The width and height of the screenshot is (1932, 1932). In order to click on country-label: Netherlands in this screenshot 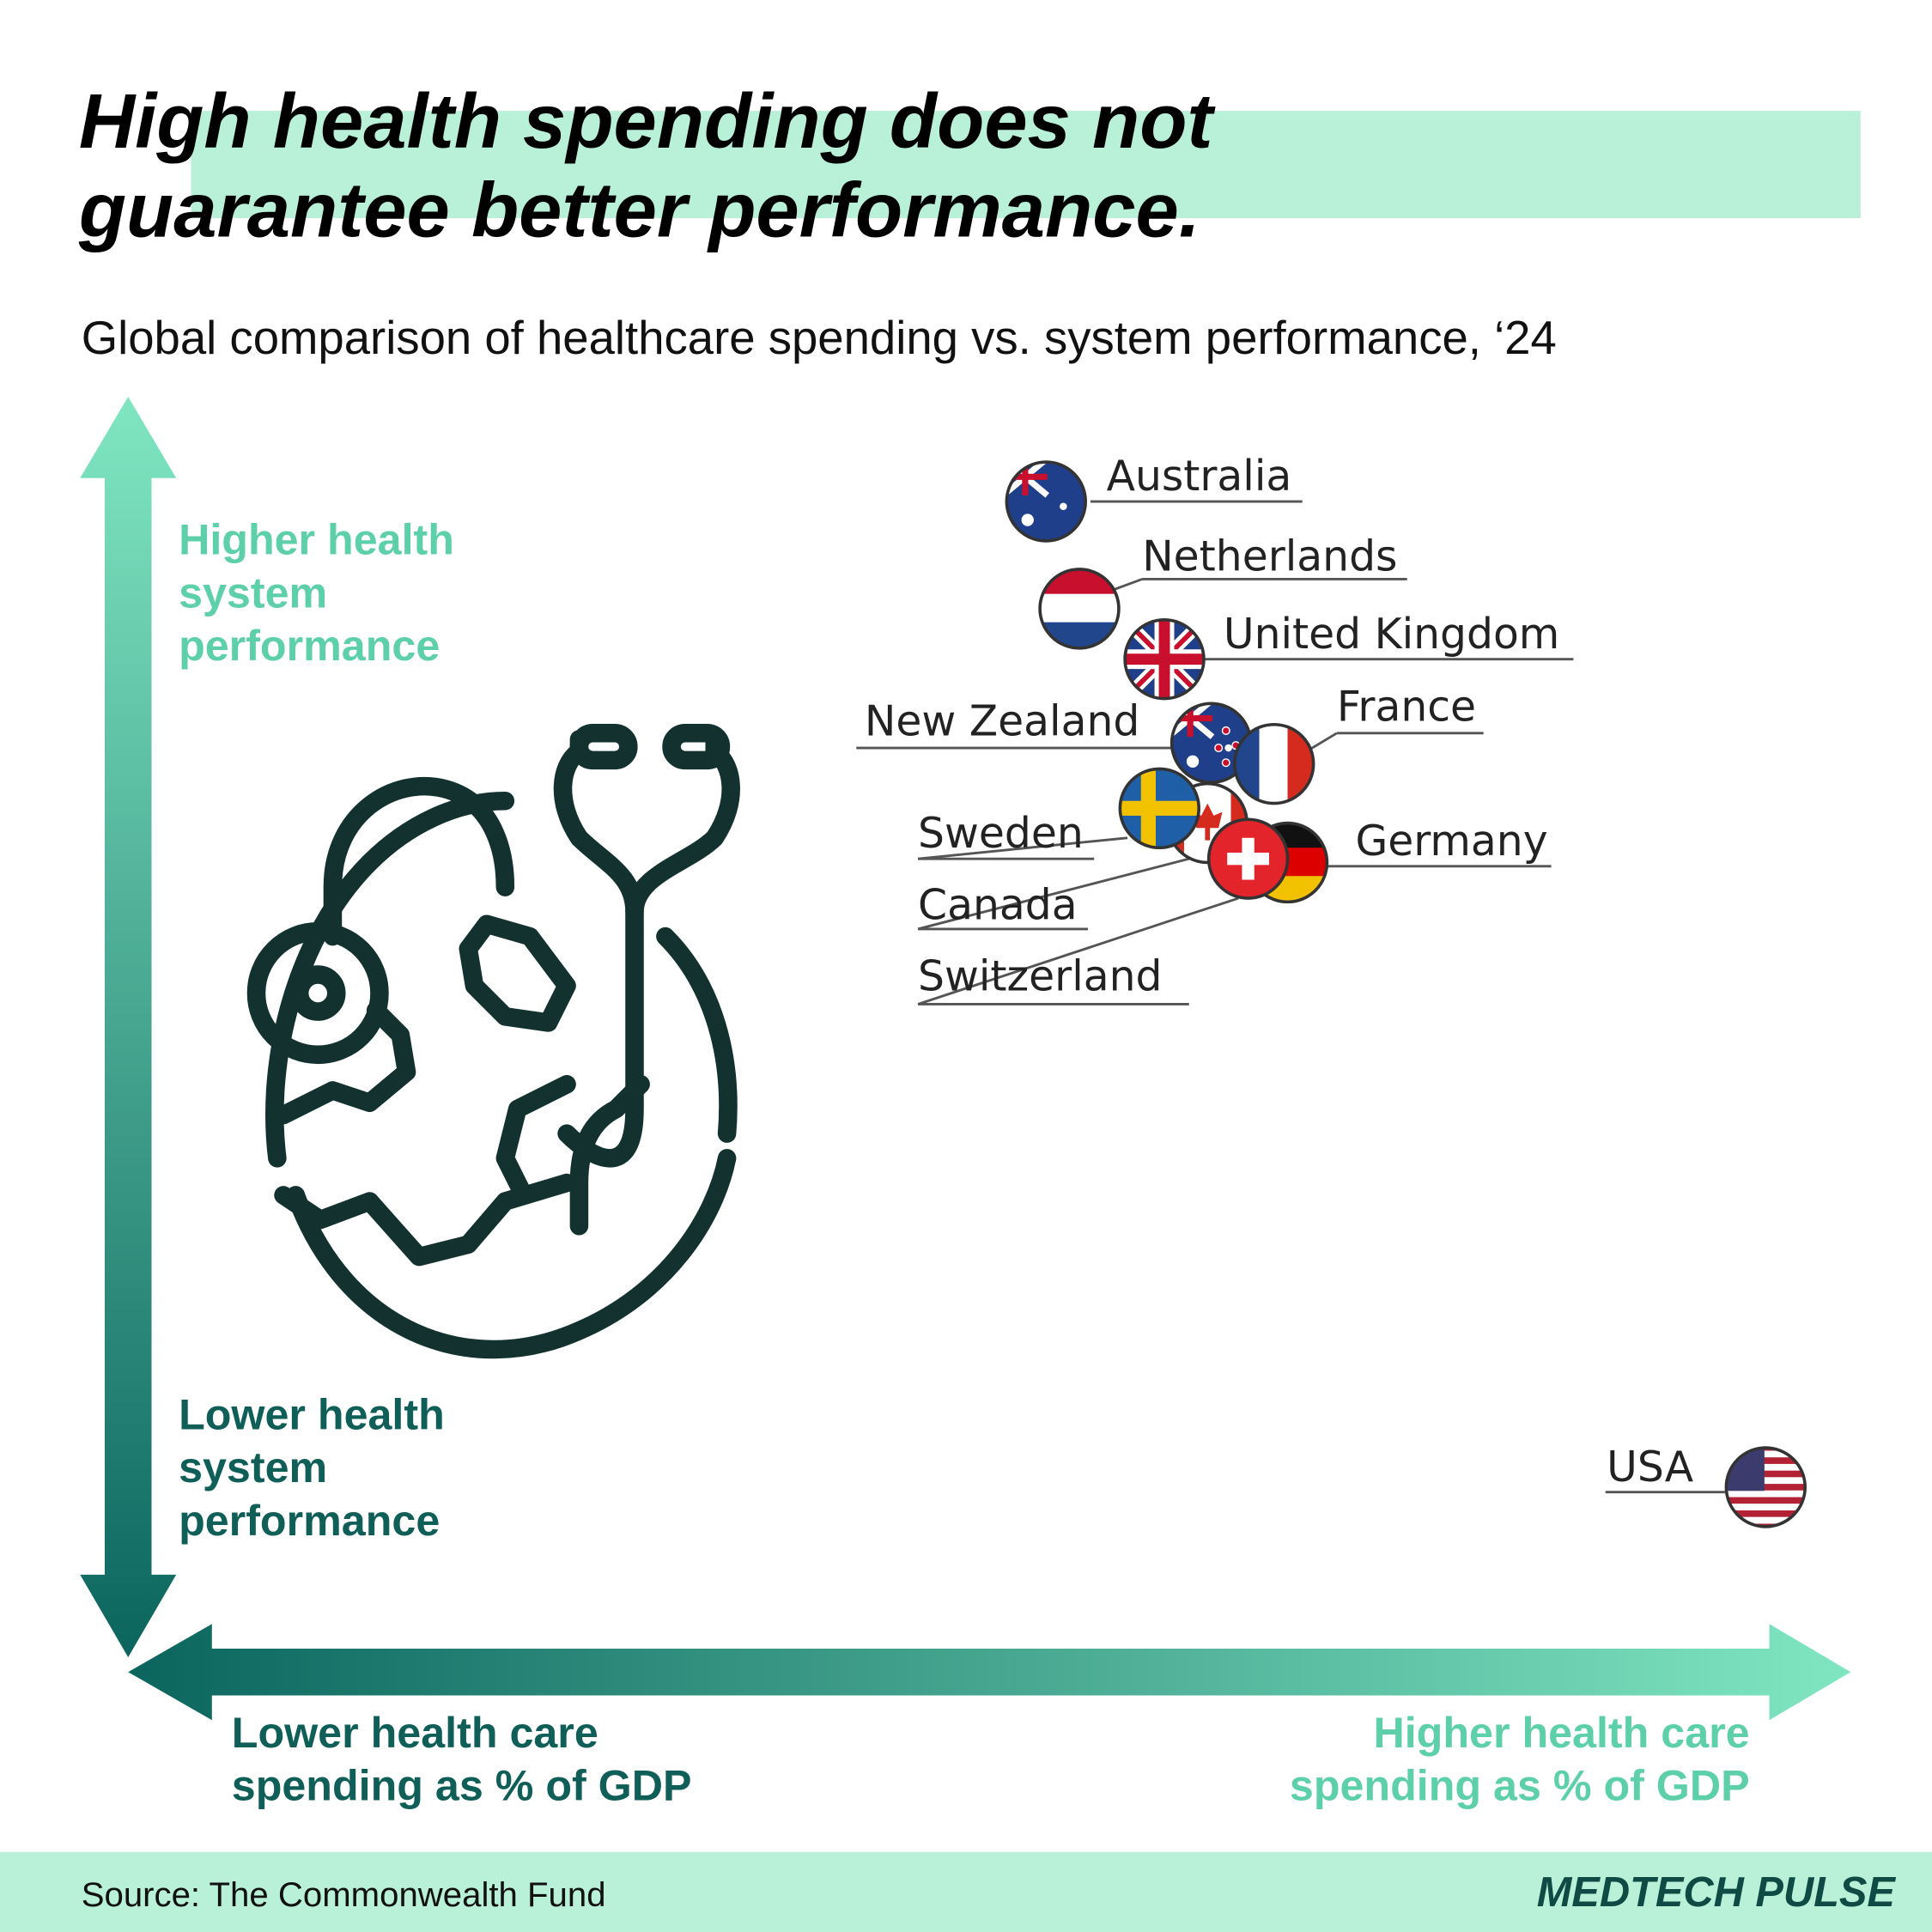, I will do `click(1269, 556)`.